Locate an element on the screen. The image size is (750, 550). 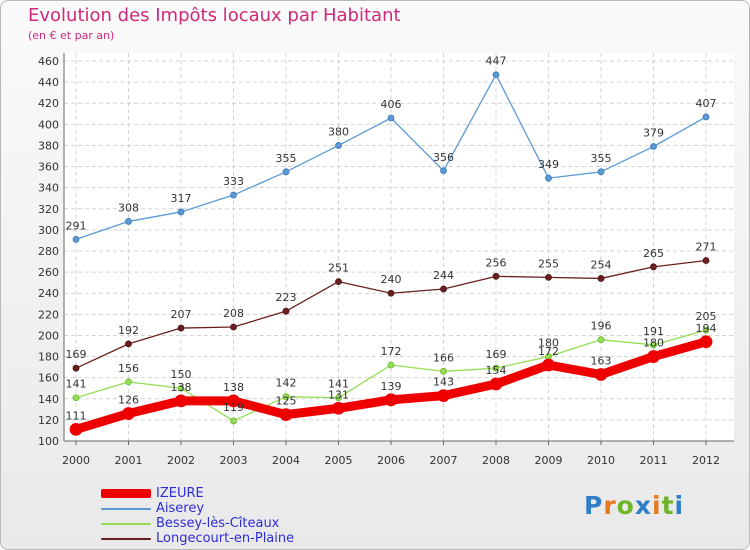
y-tick-label: 320 is located at coordinates (48, 209).